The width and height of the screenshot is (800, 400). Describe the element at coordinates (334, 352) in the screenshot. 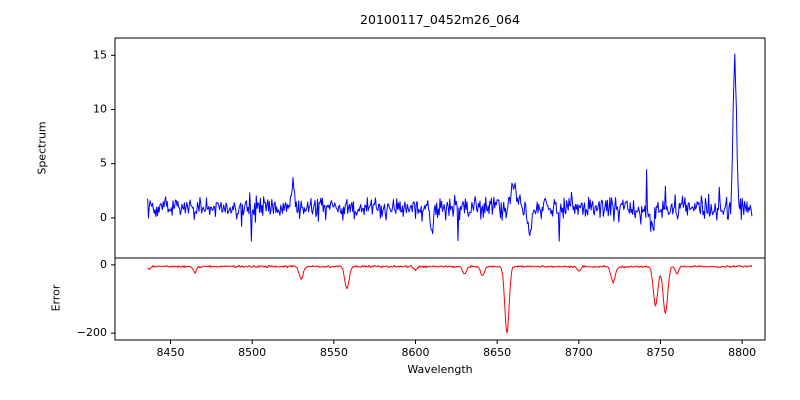

I see `x-tick-label: 8550` at that location.